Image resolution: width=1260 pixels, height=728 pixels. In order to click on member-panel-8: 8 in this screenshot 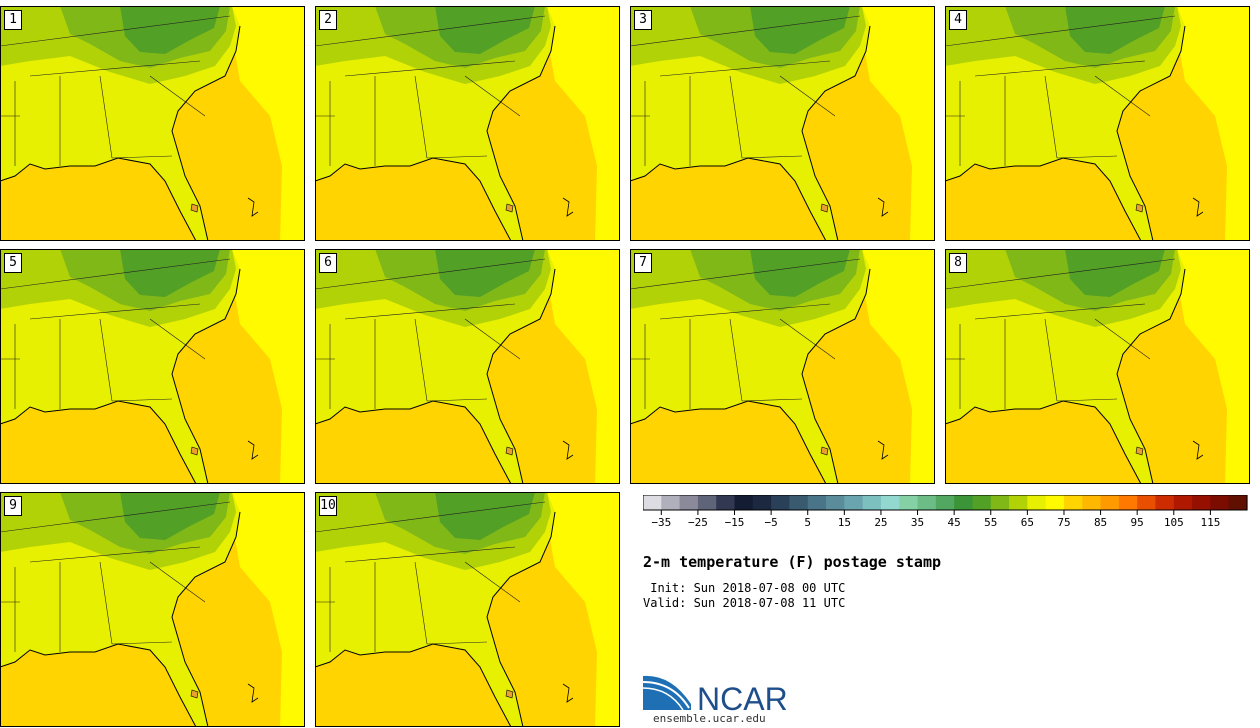, I will do `click(1097, 366)`.